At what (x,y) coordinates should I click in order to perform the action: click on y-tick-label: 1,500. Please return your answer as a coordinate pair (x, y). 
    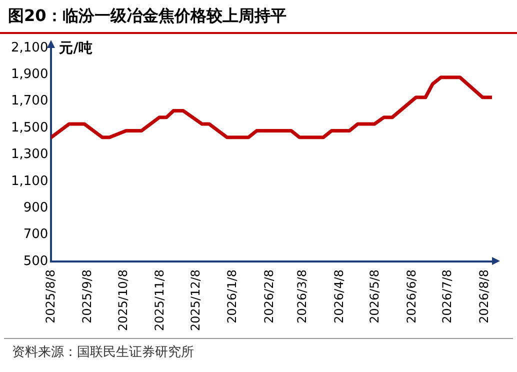
    Looking at the image, I should click on (29, 128).